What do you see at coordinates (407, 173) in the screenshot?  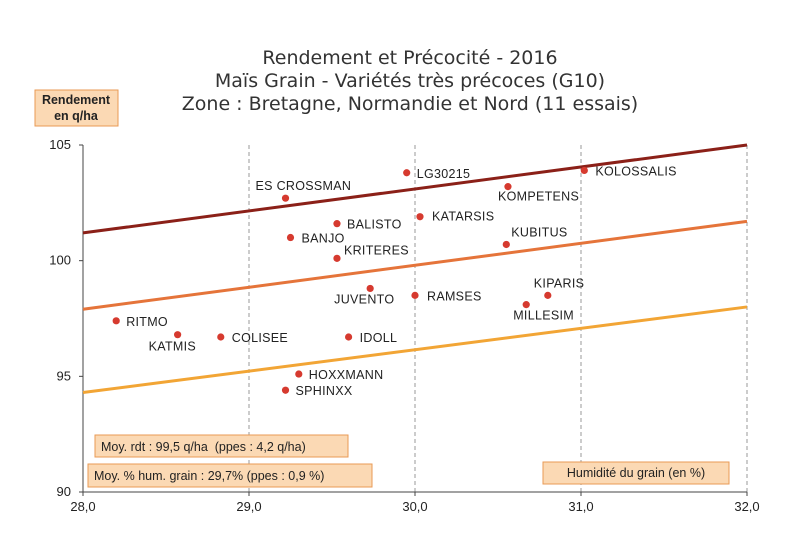 I see `point-lg30215` at bounding box center [407, 173].